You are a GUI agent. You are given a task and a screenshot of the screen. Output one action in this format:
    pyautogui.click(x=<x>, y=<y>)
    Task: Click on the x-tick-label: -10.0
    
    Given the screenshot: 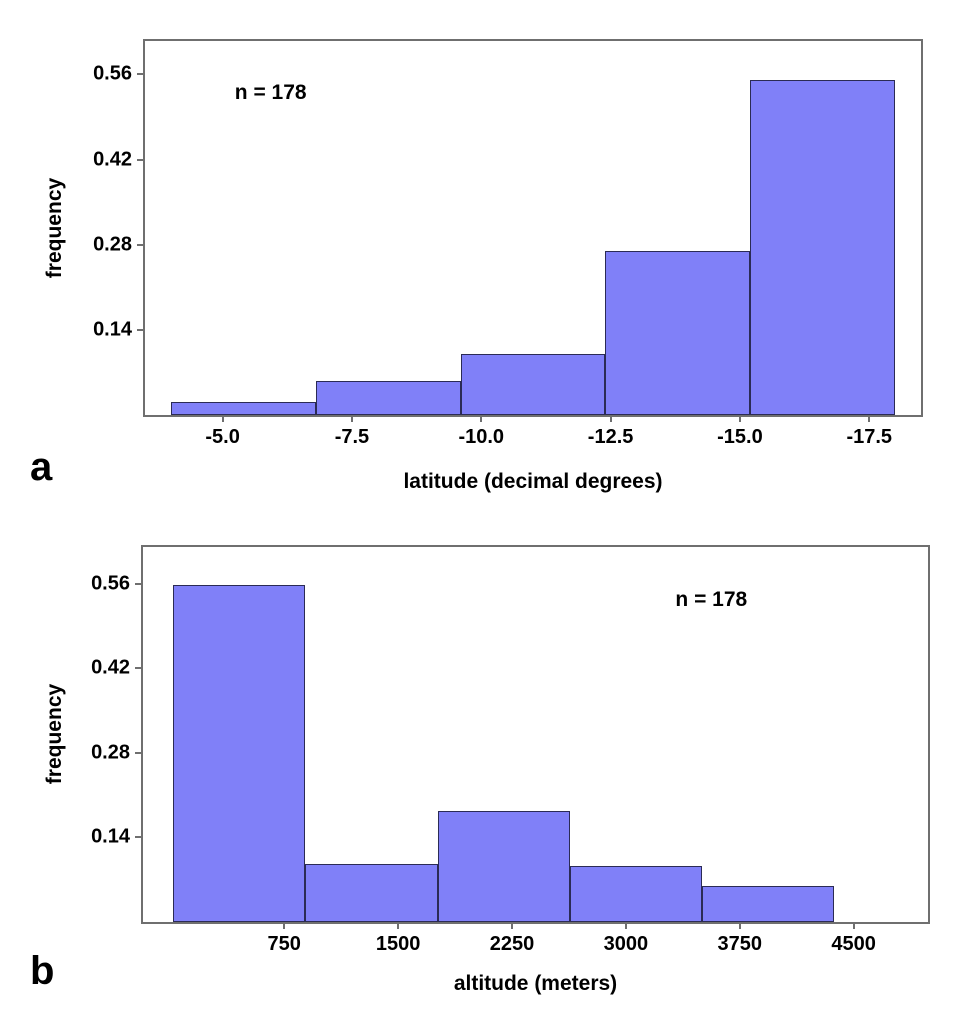 What is the action you would take?
    pyautogui.click(x=481, y=437)
    